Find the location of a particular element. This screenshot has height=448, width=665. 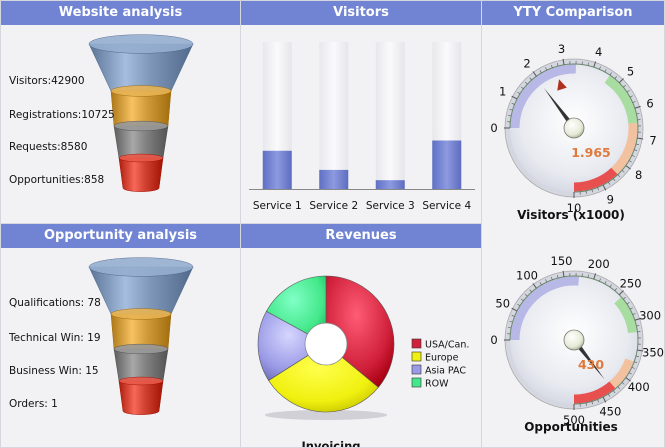

gauge-tick-label: 2 is located at coordinates (526, 63).